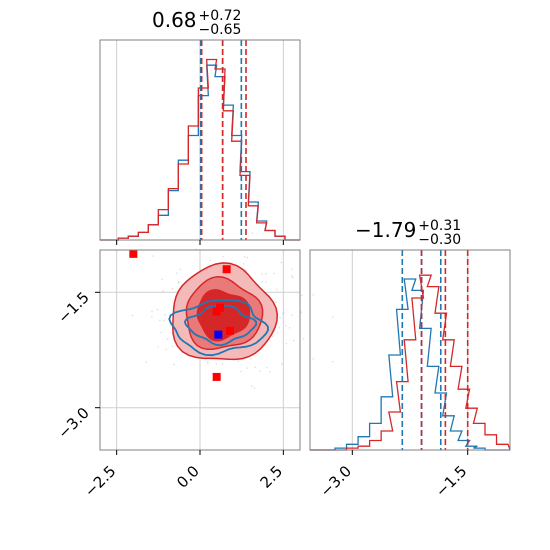  I want to click on title-x-errors: +0.72 −0.65, so click(220, 23).